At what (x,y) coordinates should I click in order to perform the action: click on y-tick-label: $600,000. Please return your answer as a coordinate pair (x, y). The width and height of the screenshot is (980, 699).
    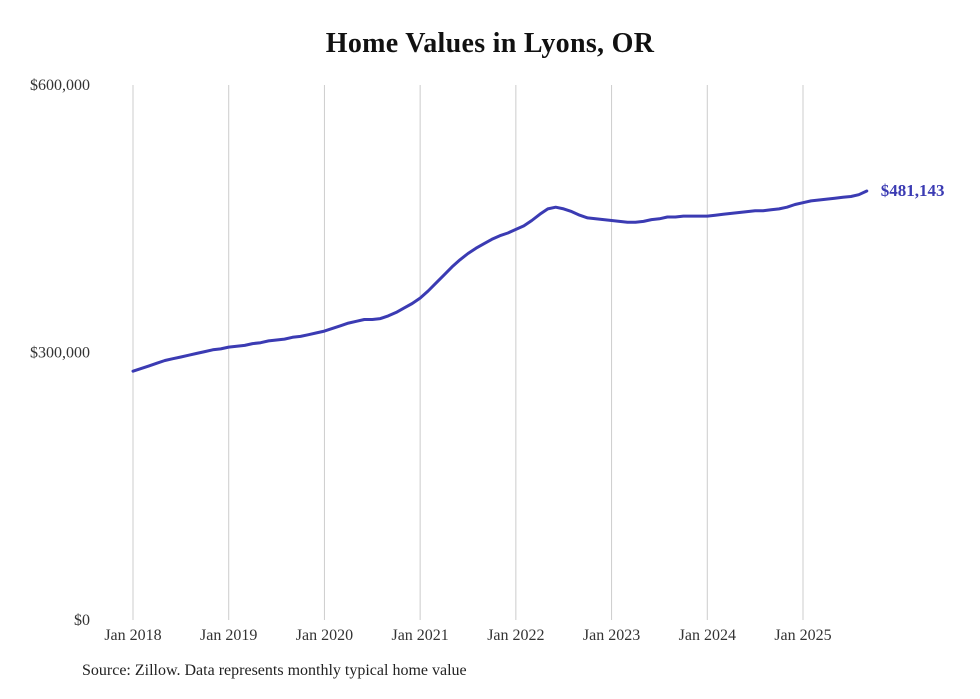
    Looking at the image, I should click on (60, 85).